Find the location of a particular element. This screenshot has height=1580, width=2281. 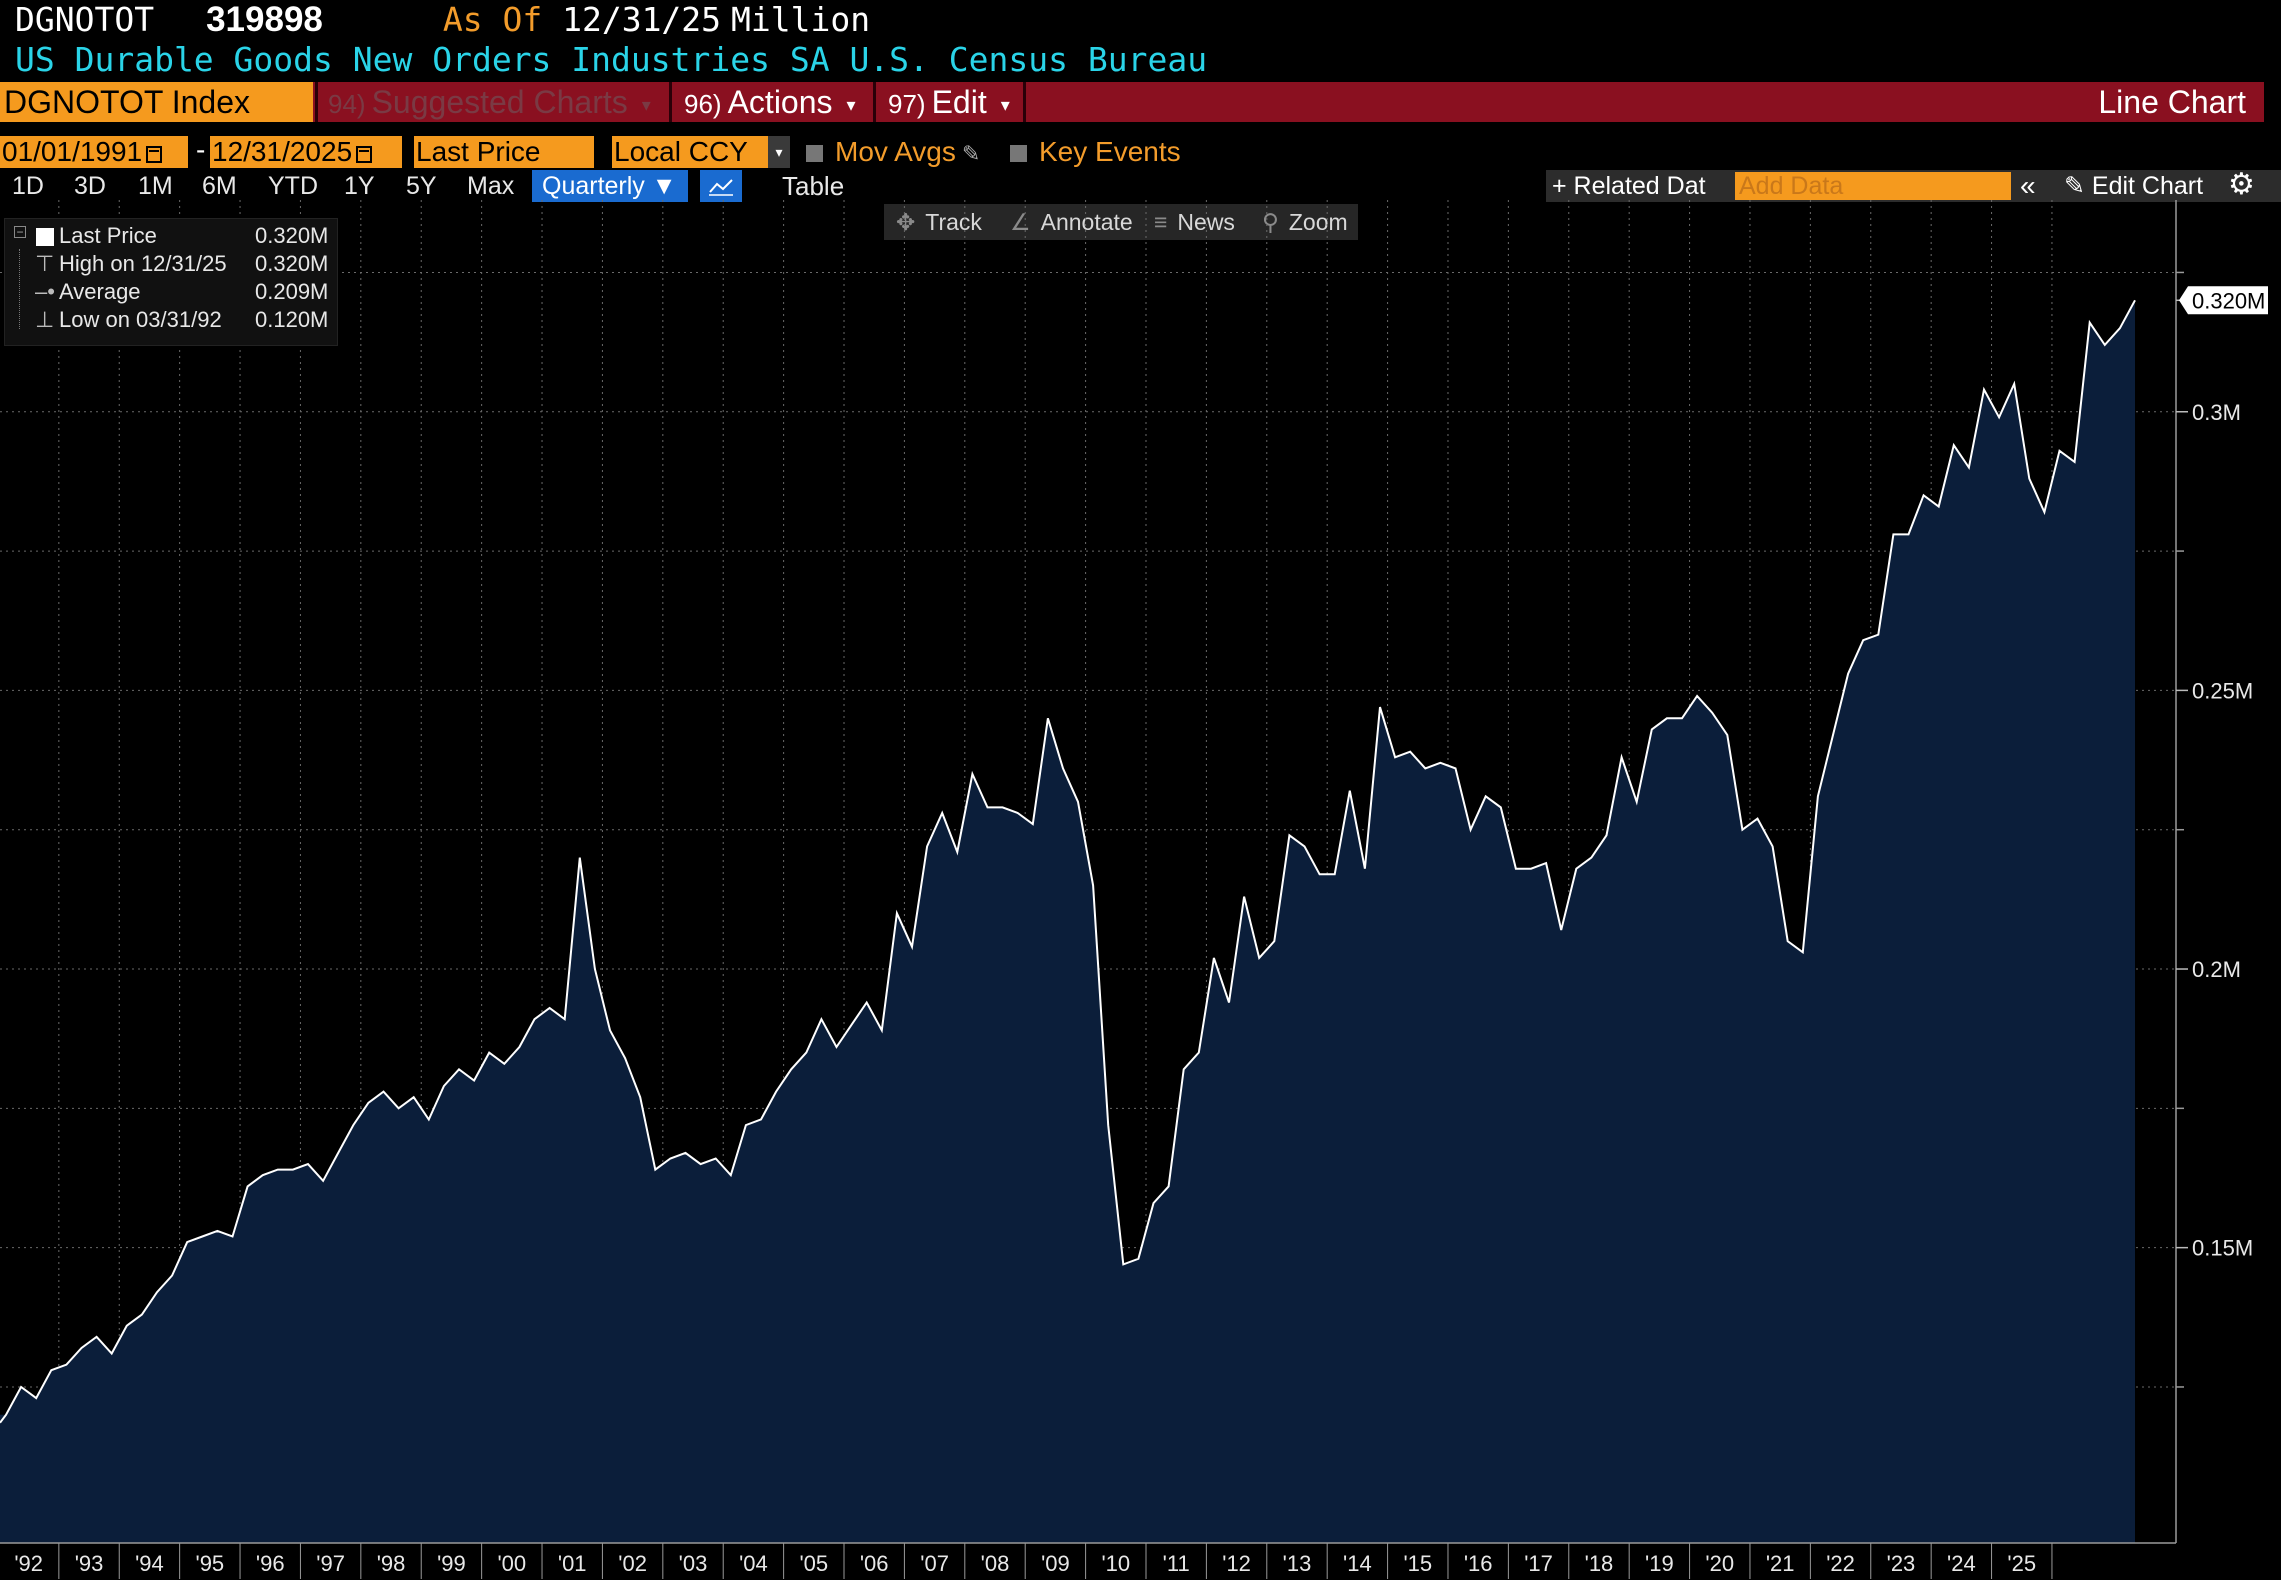

x-tick-label: '13 is located at coordinates (1297, 1563).